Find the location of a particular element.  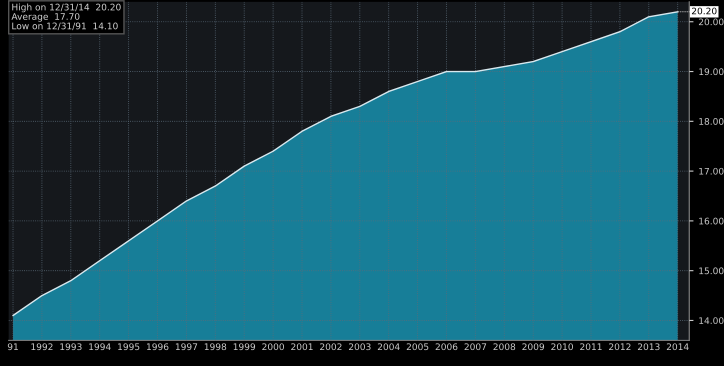

x-tick-label: 1997 is located at coordinates (187, 346).